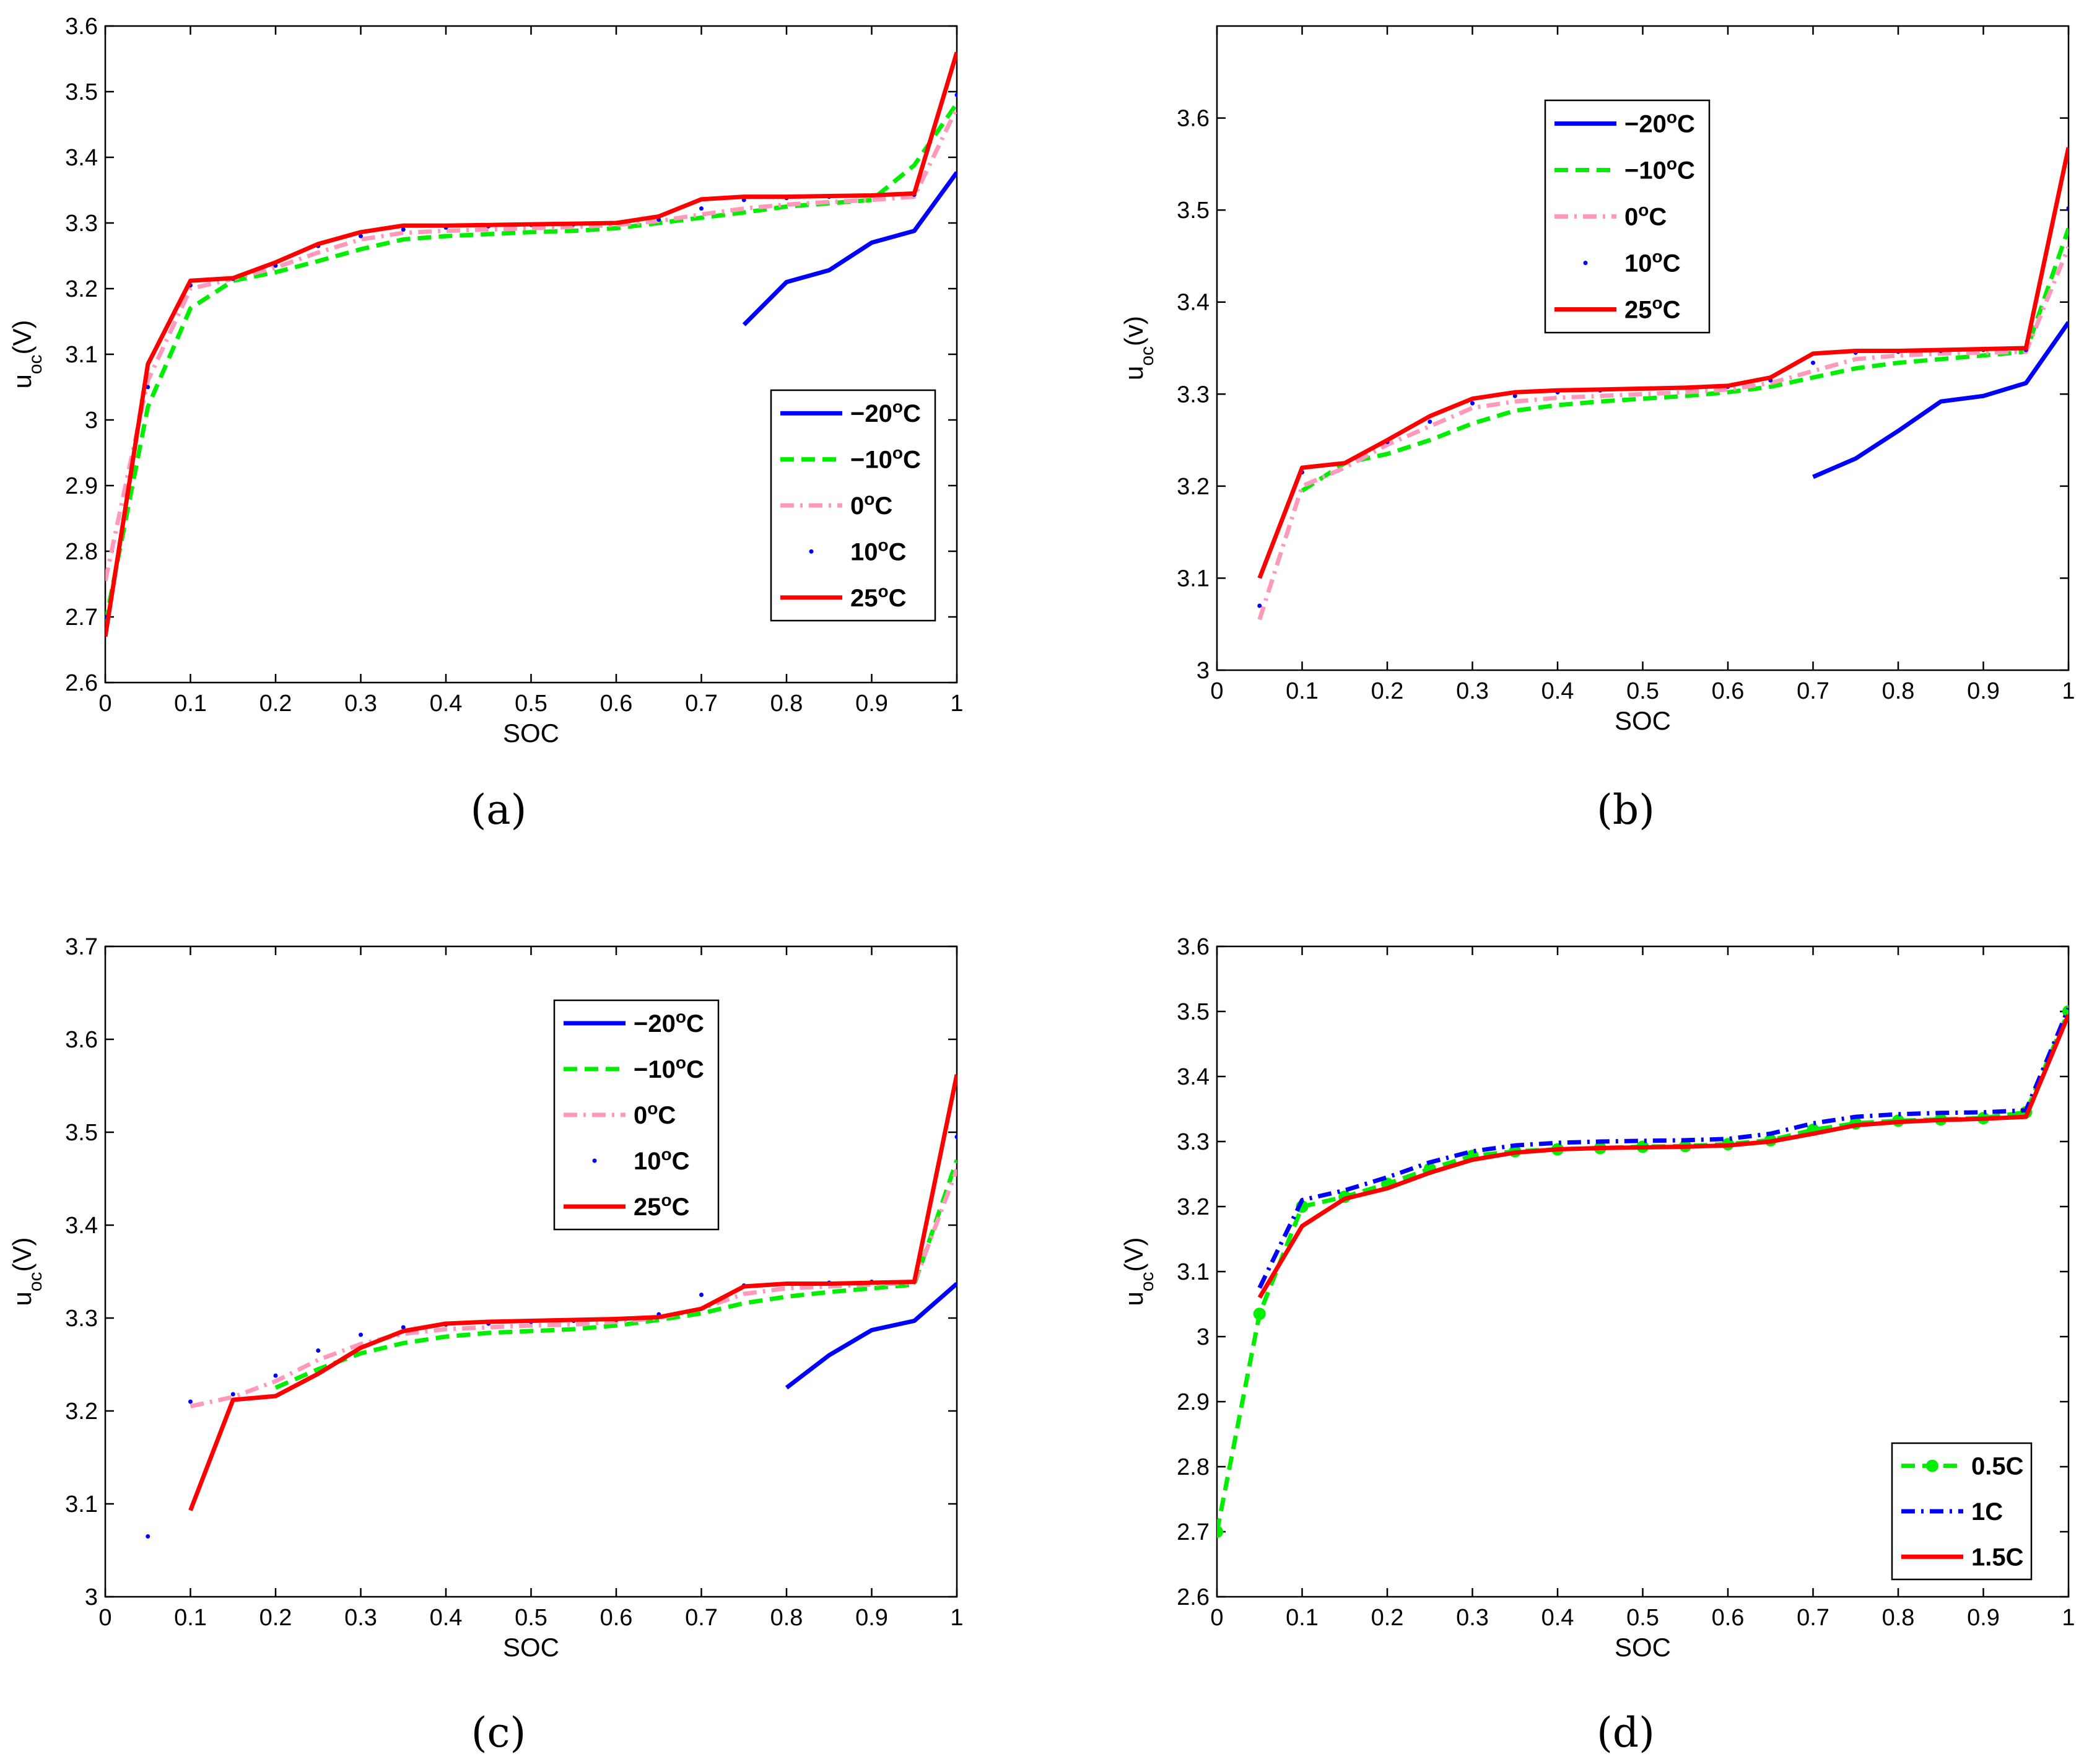 This screenshot has width=2084, height=1764. I want to click on chart-c-xlabel: SOC, so click(531, 1647).